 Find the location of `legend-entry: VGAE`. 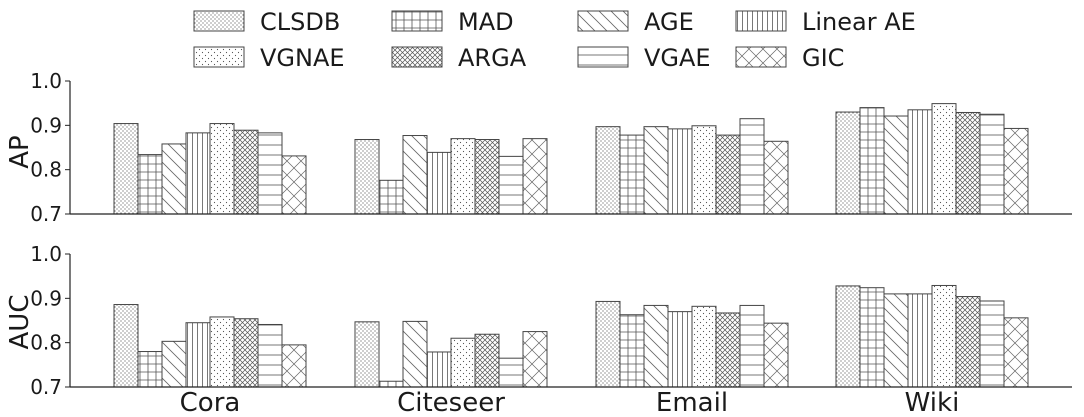

legend-entry: VGAE is located at coordinates (644, 58).